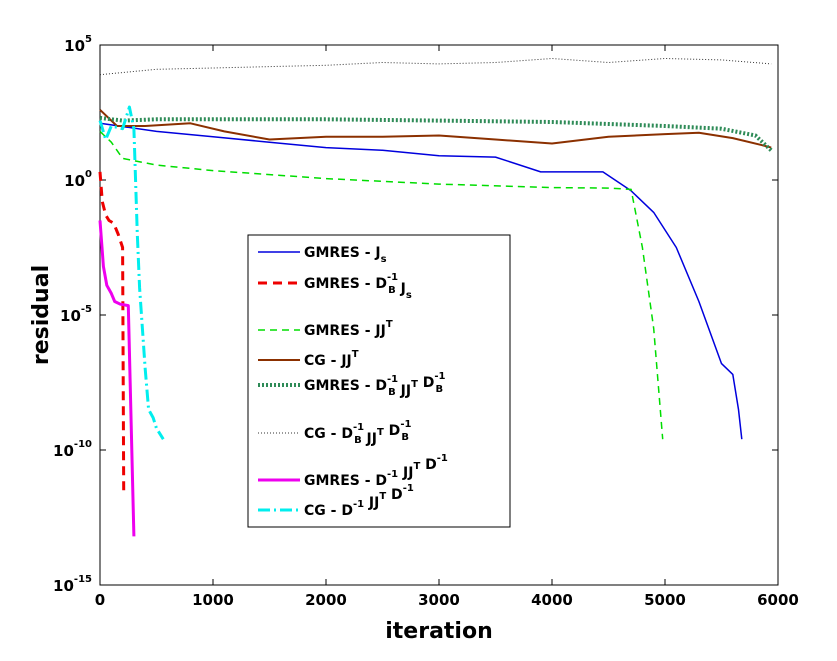 This screenshot has height=661, width=837. I want to click on x-tick-label: 1000, so click(213, 600).